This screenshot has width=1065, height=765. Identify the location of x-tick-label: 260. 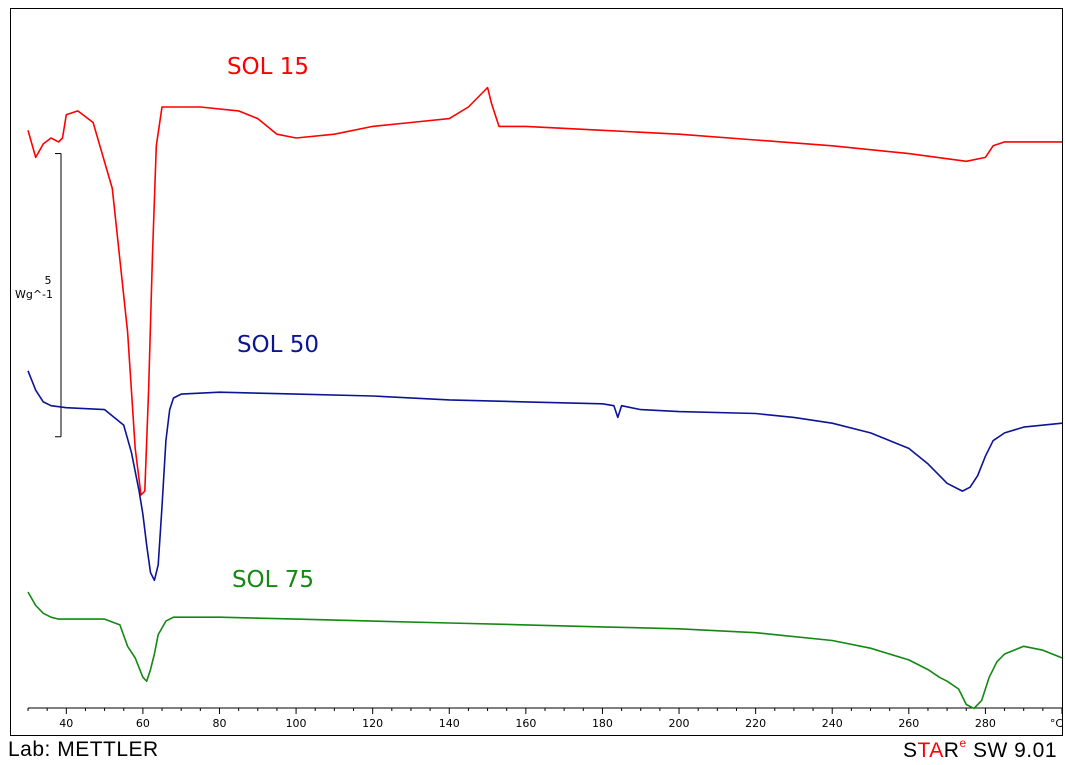
(908, 723).